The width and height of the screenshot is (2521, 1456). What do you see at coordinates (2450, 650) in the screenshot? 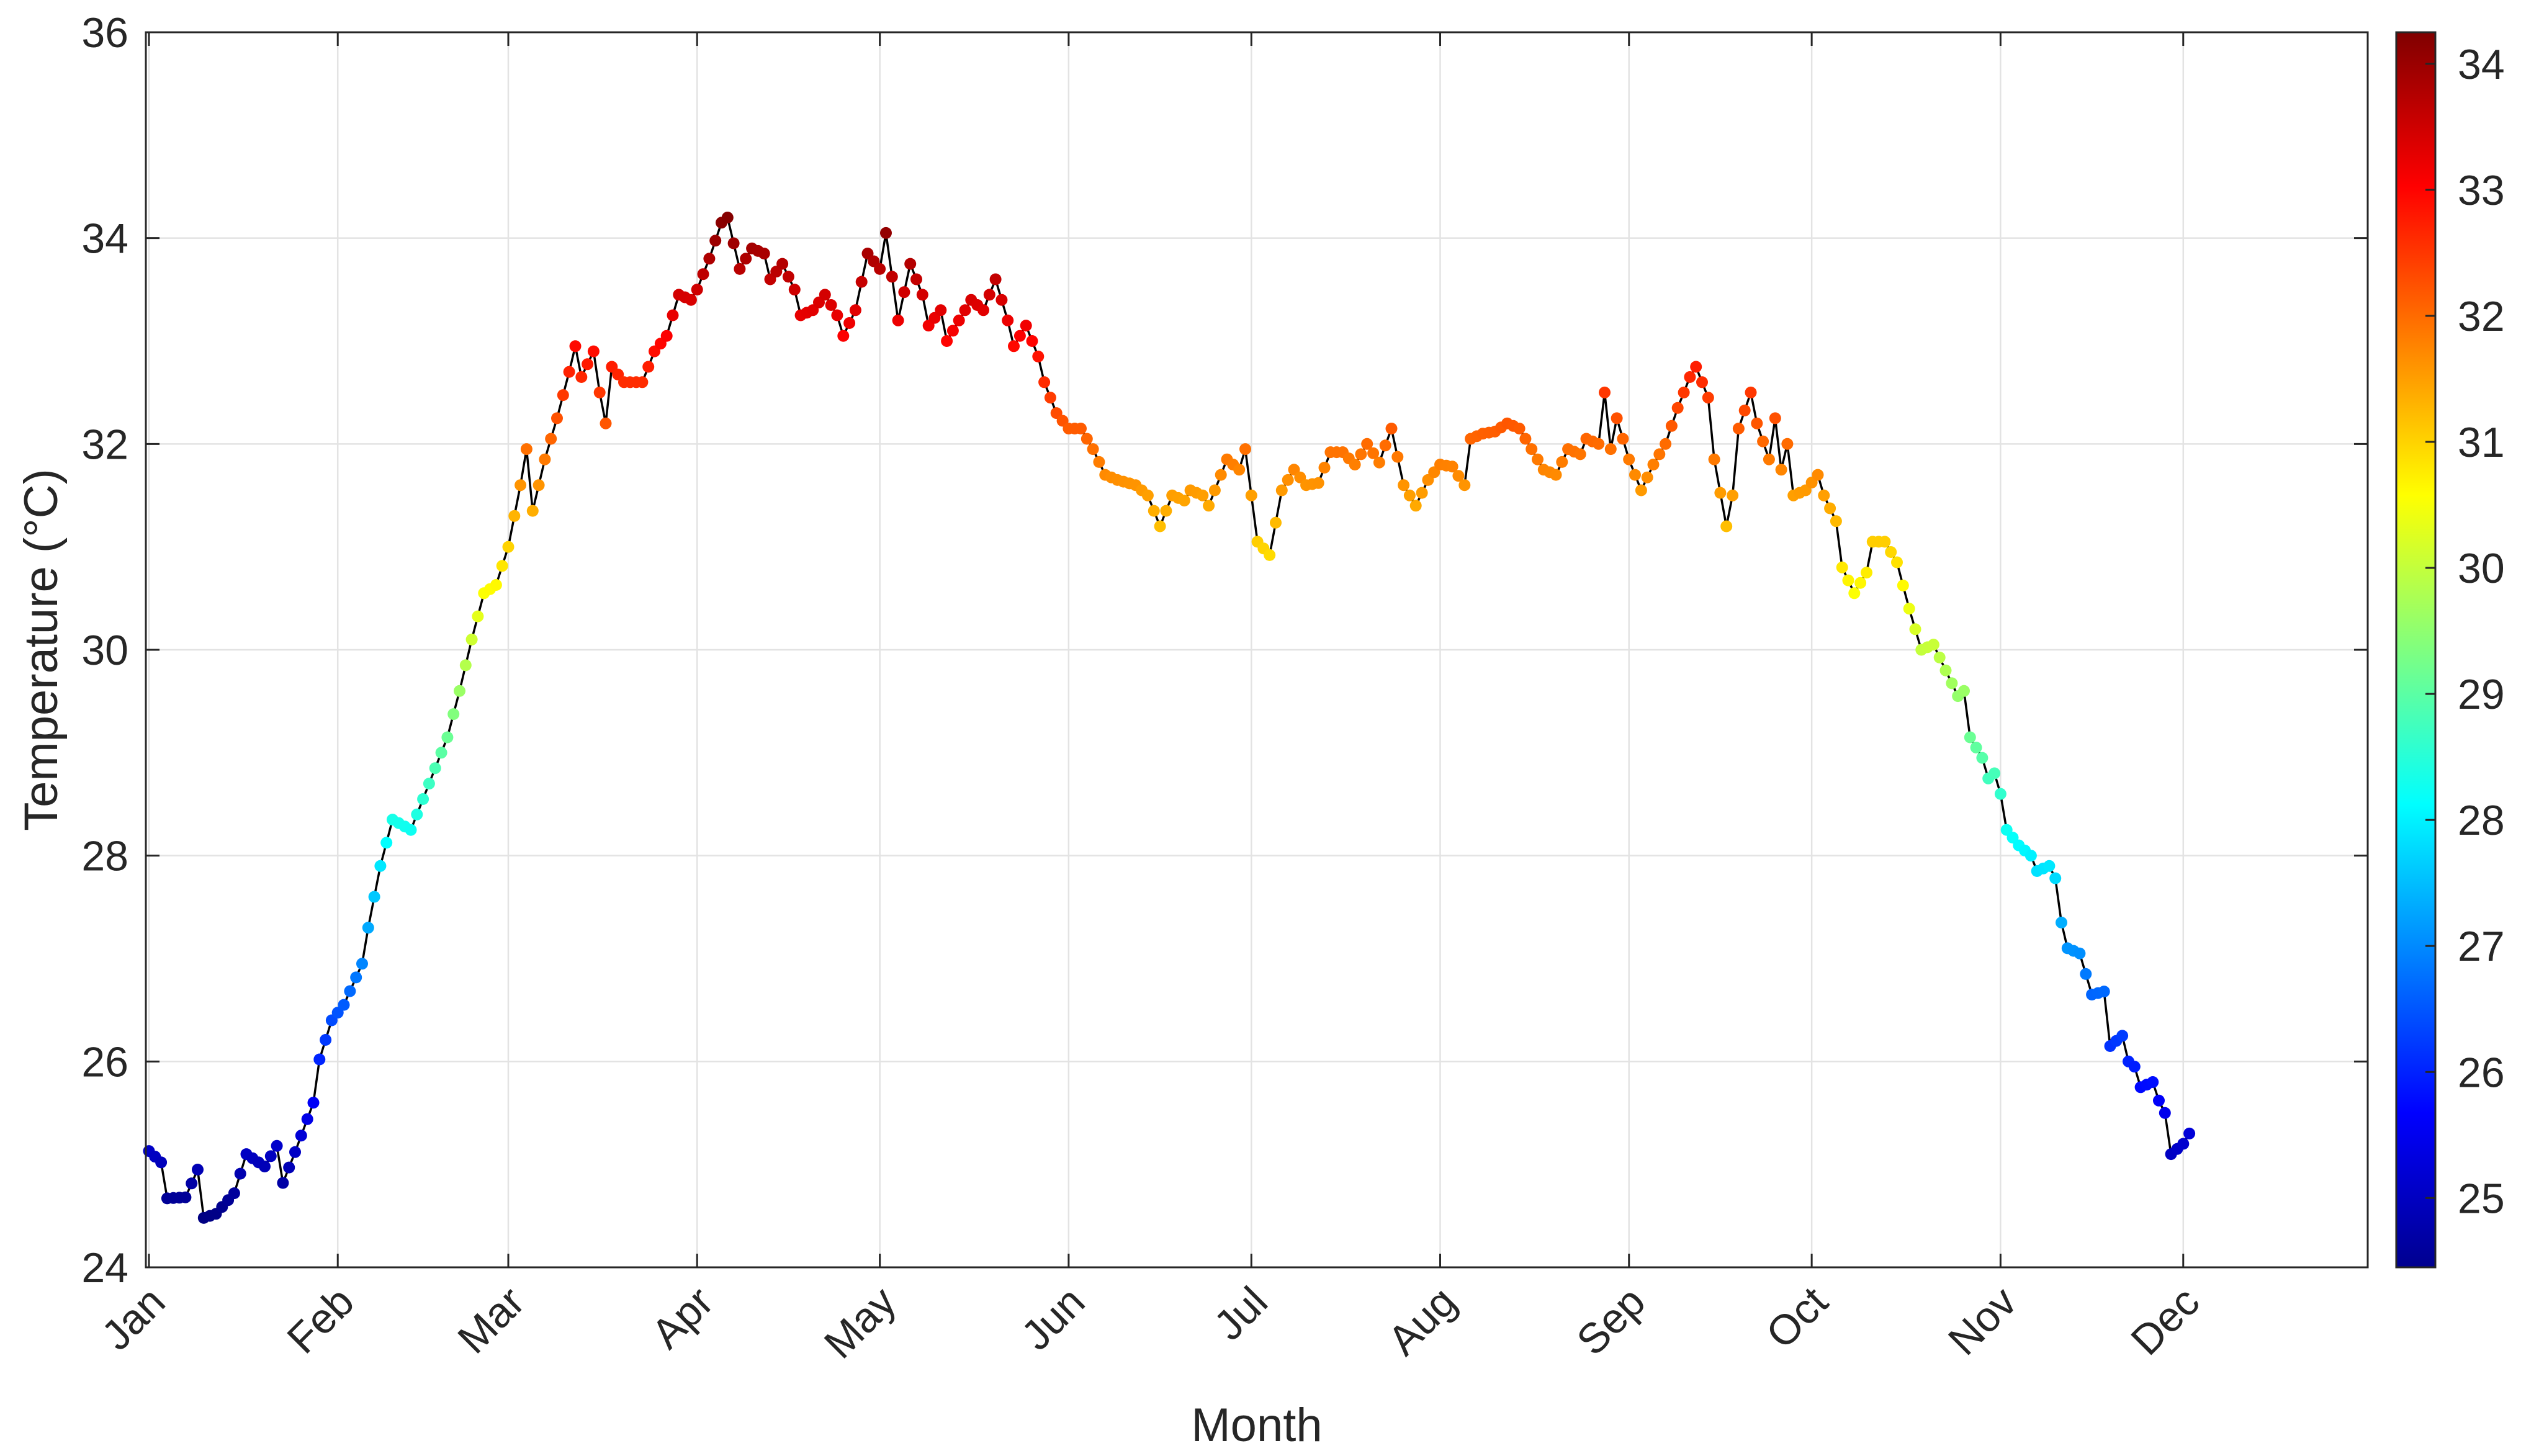
I see `colorbar: 25 26 27 28 29 30 31 32 33 34` at bounding box center [2450, 650].